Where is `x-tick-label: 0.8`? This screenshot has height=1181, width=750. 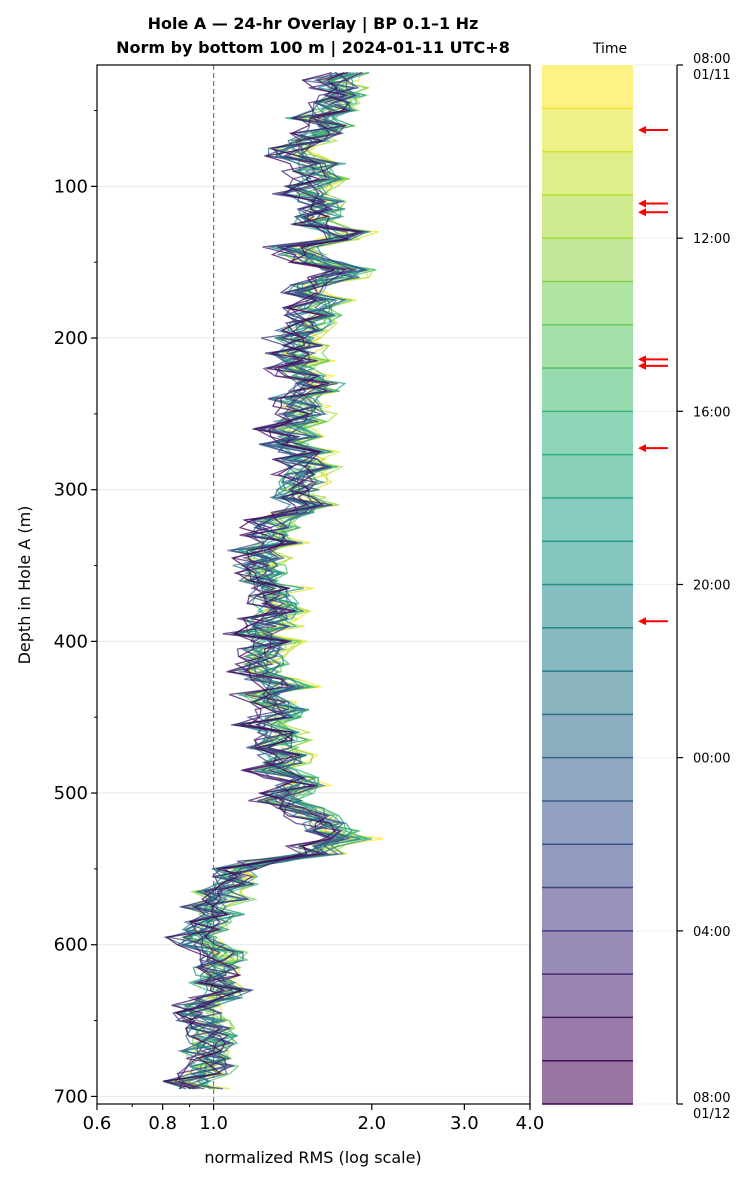
x-tick-label: 0.8 is located at coordinates (162, 1123).